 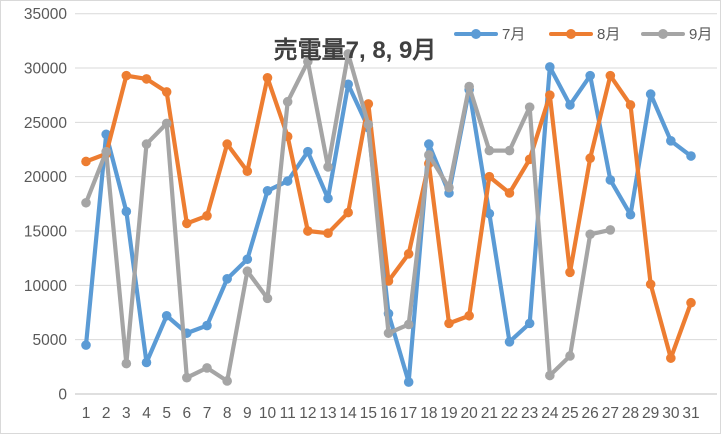 What do you see at coordinates (529, 323) in the screenshot?
I see `data-point-7月-23` at bounding box center [529, 323].